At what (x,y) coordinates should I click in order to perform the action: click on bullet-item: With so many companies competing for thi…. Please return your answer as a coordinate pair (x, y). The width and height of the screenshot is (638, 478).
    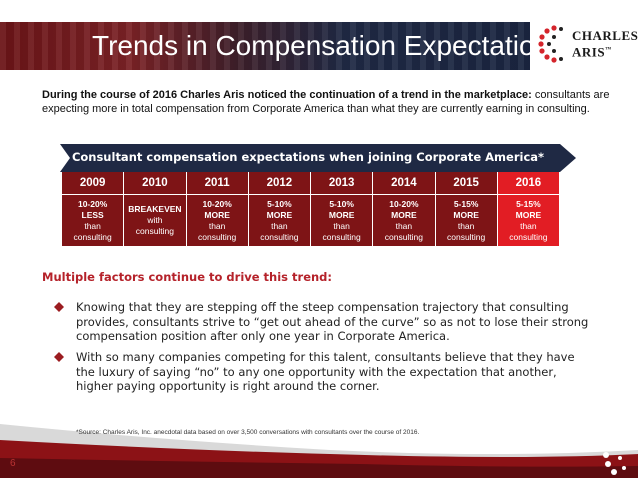
    Looking at the image, I should click on (324, 372).